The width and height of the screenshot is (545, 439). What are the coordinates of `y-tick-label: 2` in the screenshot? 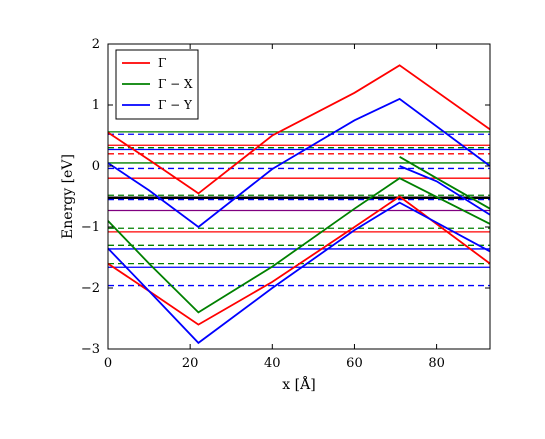 It's located at (96, 44).